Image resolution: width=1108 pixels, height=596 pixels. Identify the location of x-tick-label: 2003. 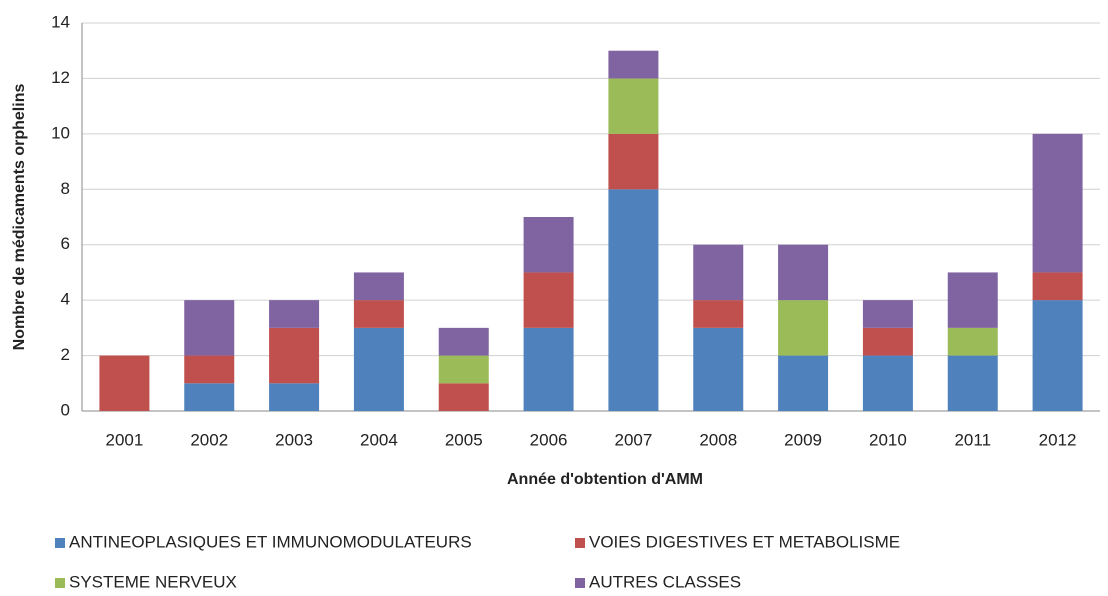
(294, 439).